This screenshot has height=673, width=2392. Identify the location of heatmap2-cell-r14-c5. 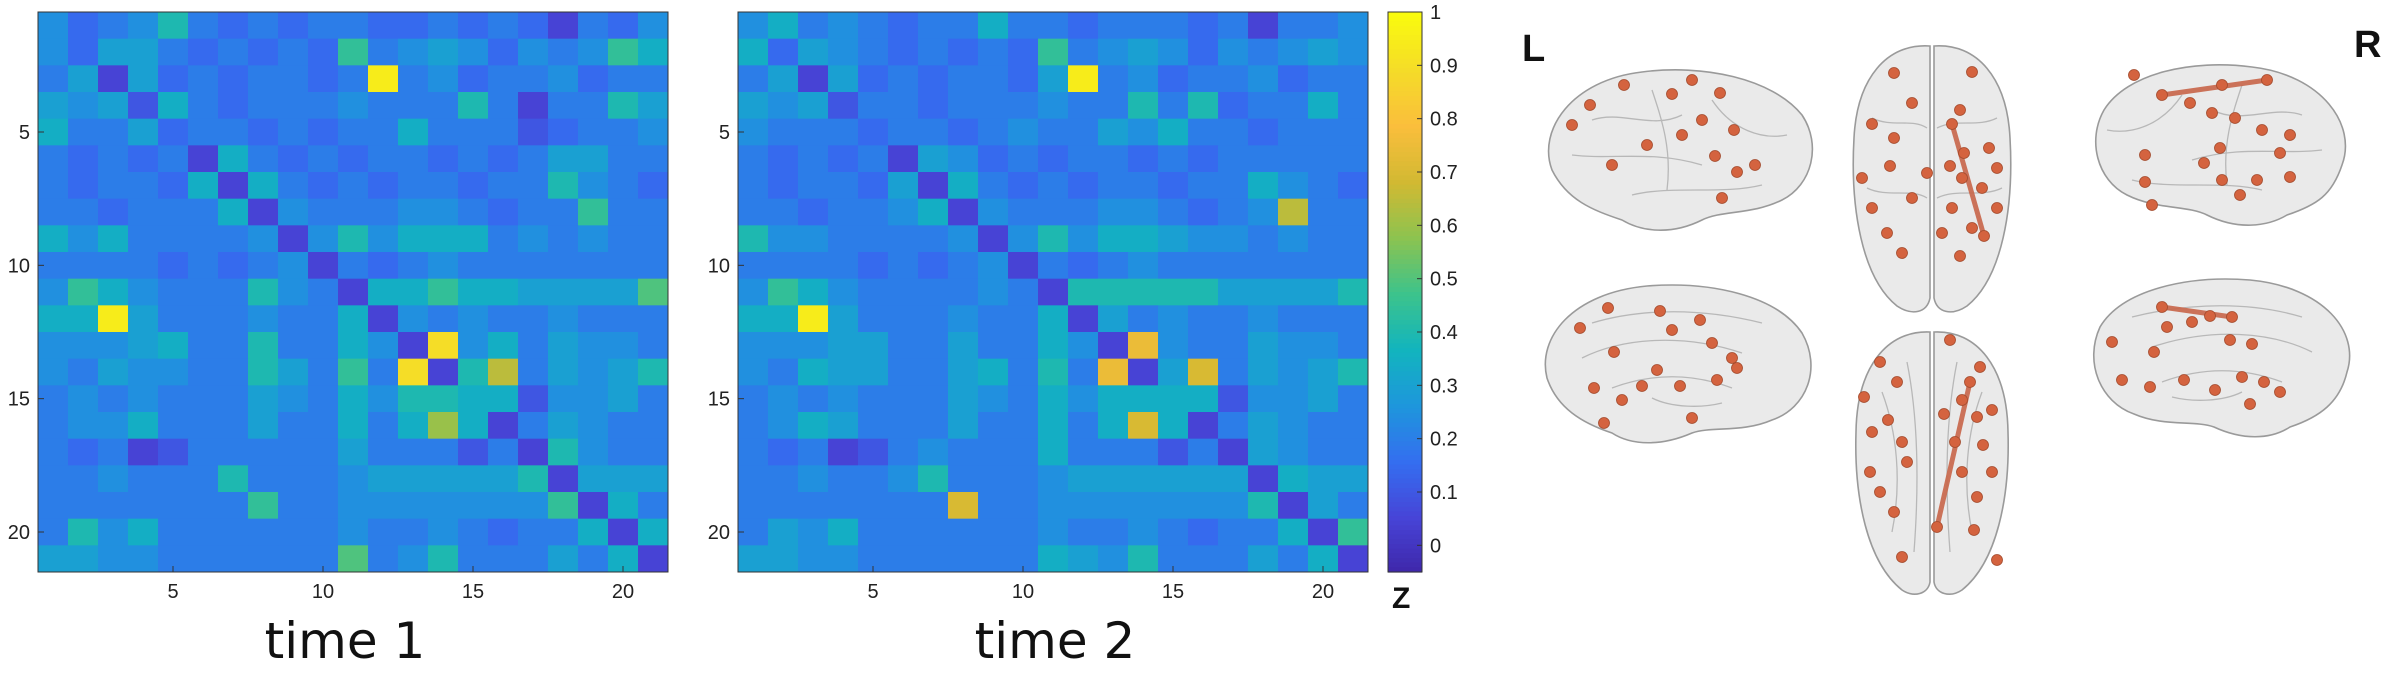
(873, 372).